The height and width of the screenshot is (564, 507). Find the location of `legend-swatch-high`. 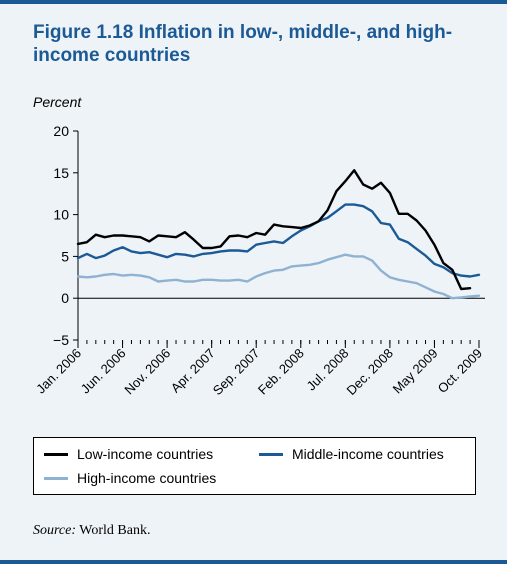

legend-swatch-high is located at coordinates (56, 478).